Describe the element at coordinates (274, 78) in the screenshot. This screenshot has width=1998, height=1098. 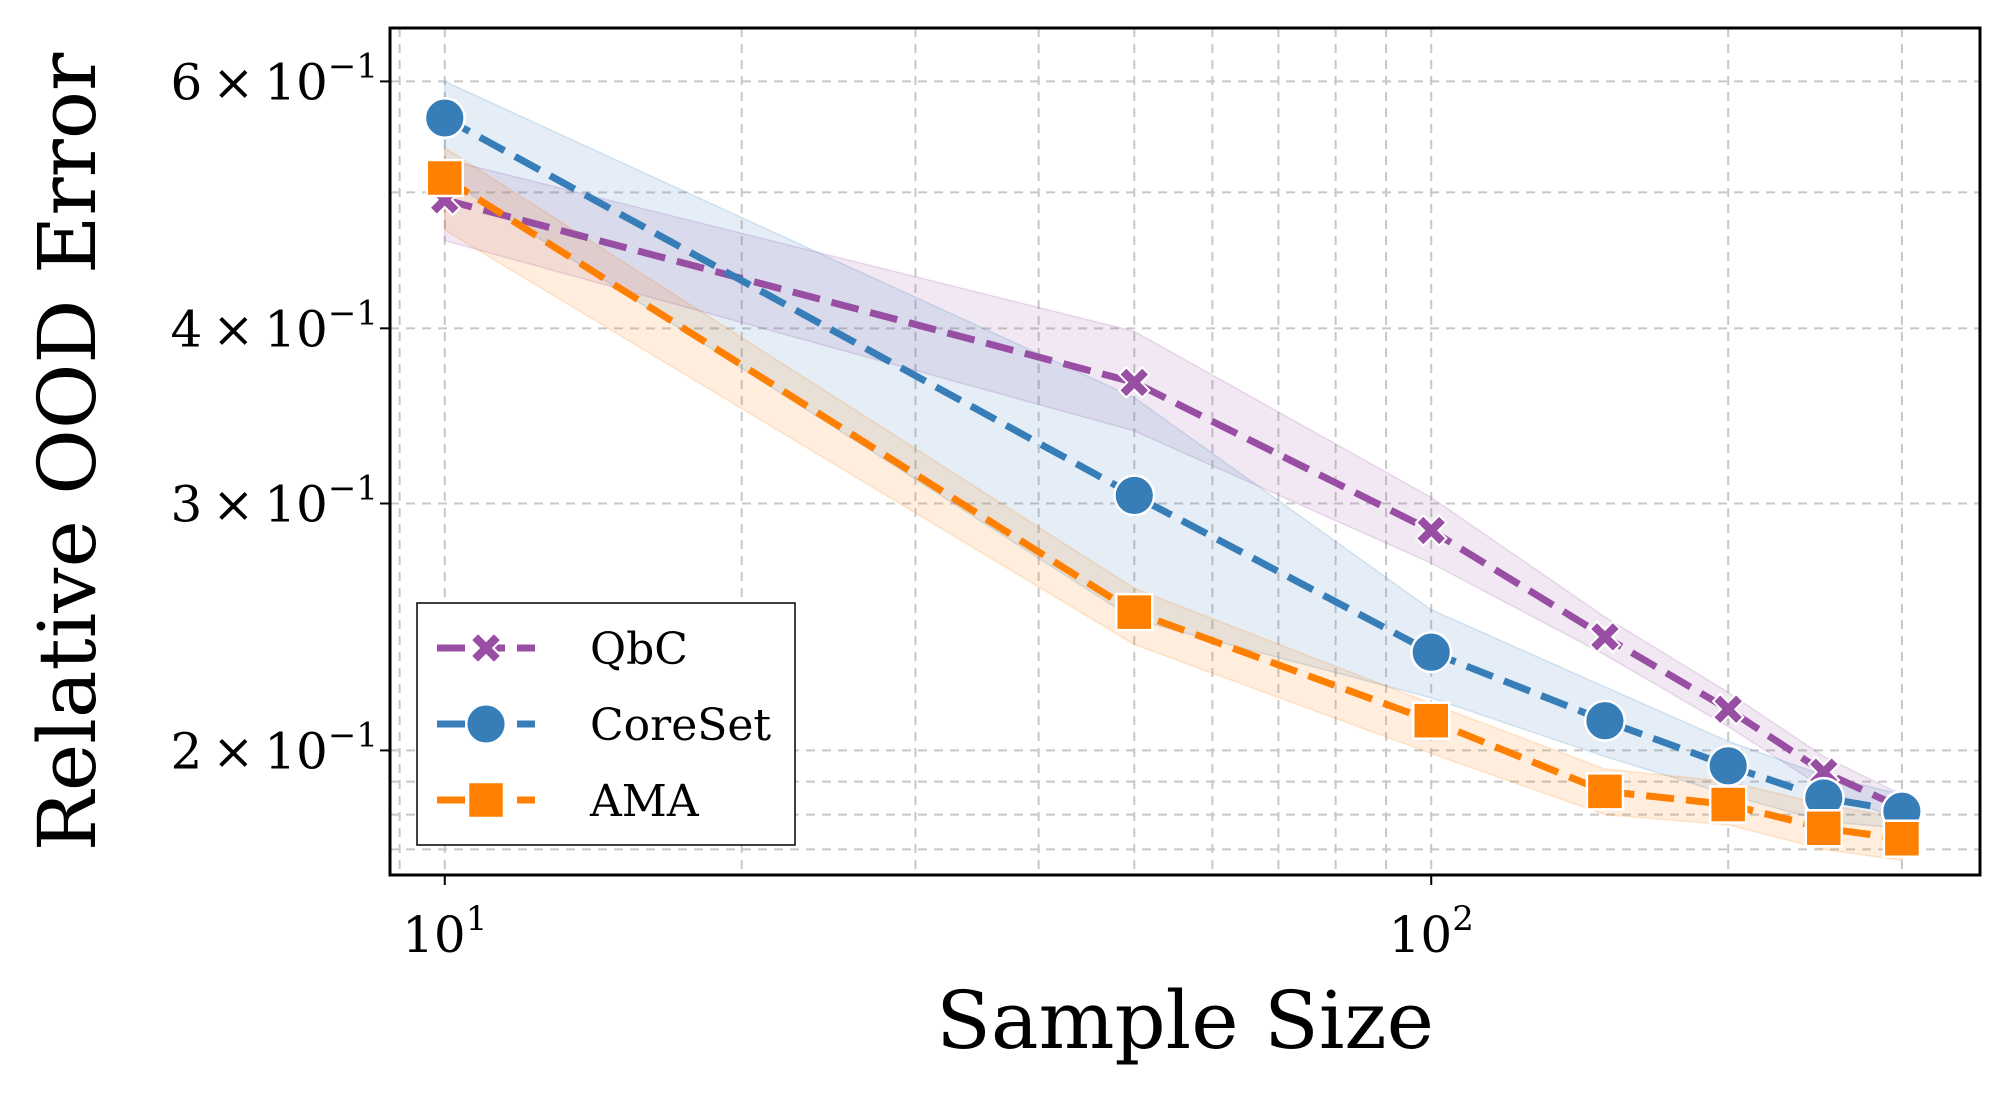
I see `y-tick-label: 6 × 10⁻¹` at that location.